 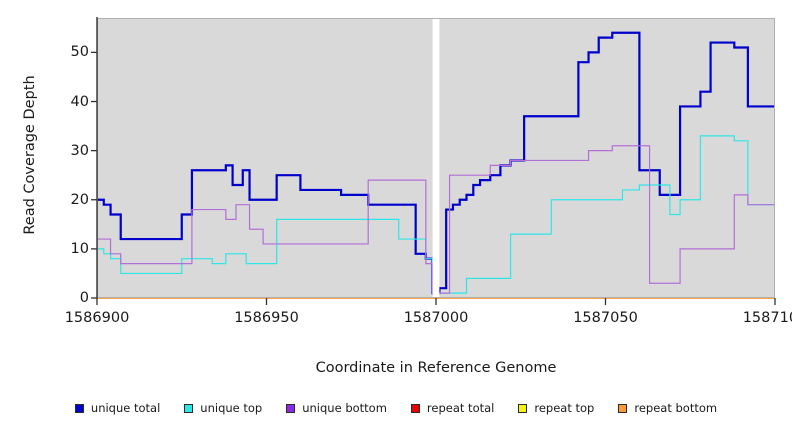 I want to click on y-tick-label: 10, so click(x=79, y=248).